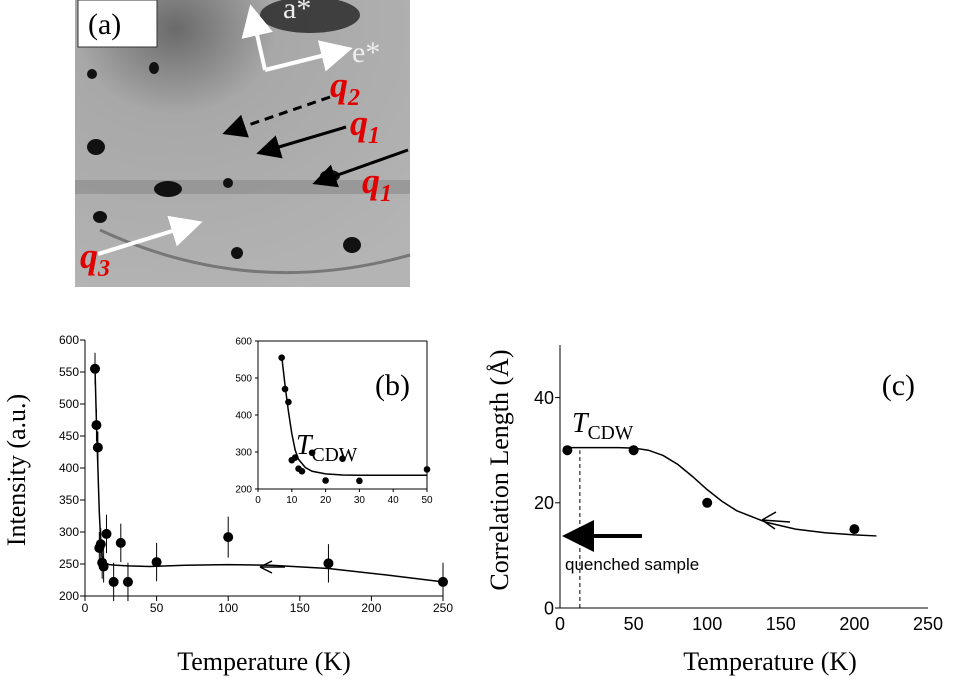  What do you see at coordinates (292, 500) in the screenshot?
I see `x-tick-label: 10` at bounding box center [292, 500].